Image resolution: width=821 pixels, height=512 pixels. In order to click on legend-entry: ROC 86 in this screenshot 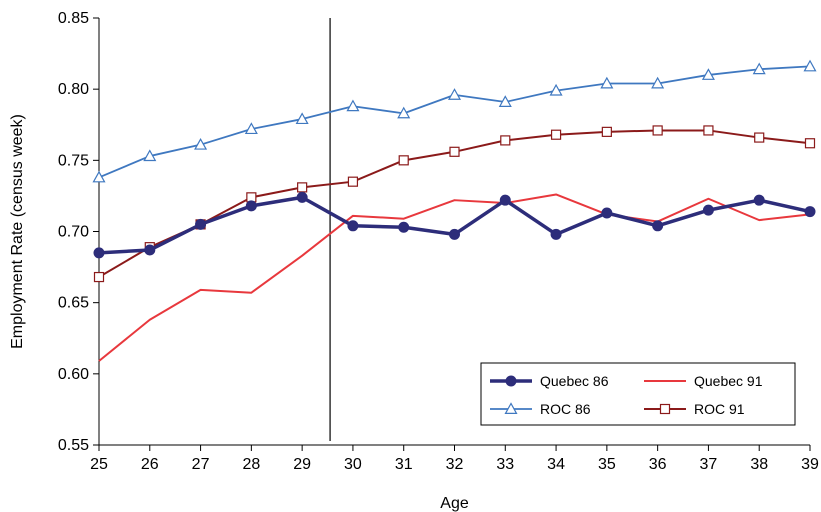, I will do `click(540, 409)`.